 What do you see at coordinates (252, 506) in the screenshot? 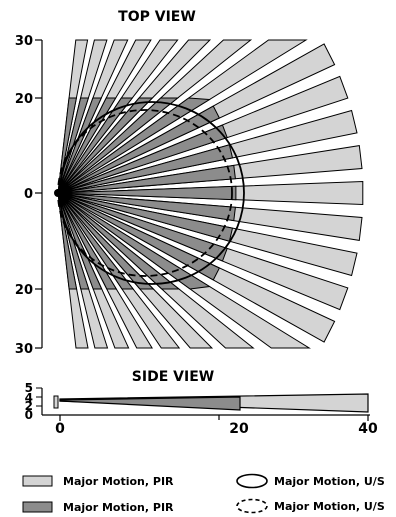
I see `dashed-ellipse-icon` at bounding box center [252, 506].